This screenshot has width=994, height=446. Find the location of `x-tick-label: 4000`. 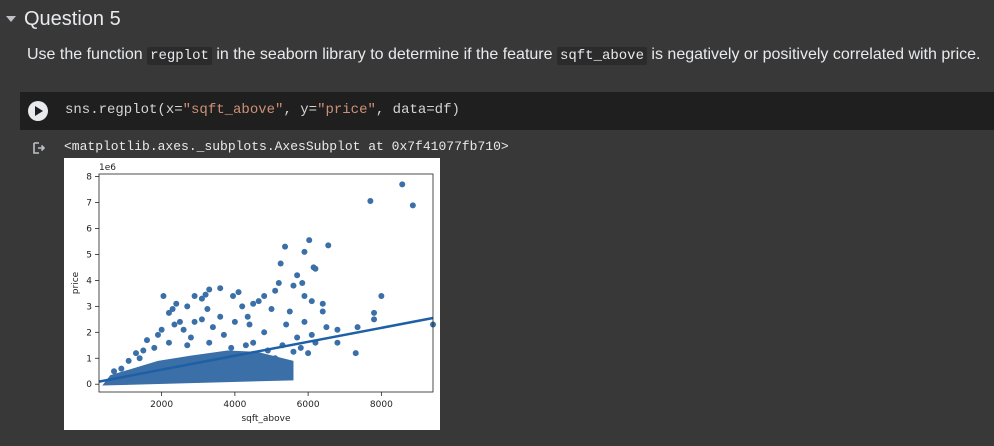

x-tick-label: 4000 is located at coordinates (234, 405).